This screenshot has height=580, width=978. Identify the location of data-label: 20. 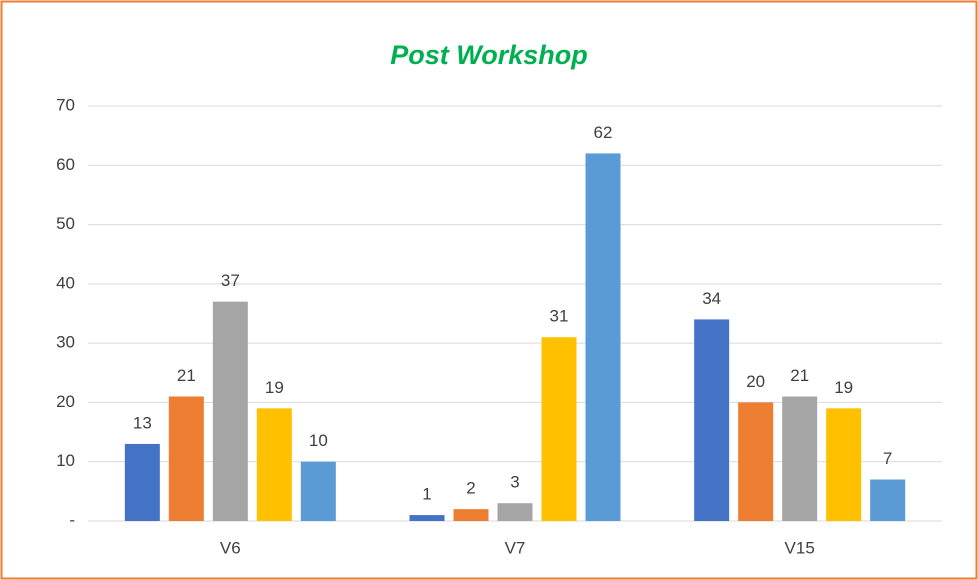
(755, 381).